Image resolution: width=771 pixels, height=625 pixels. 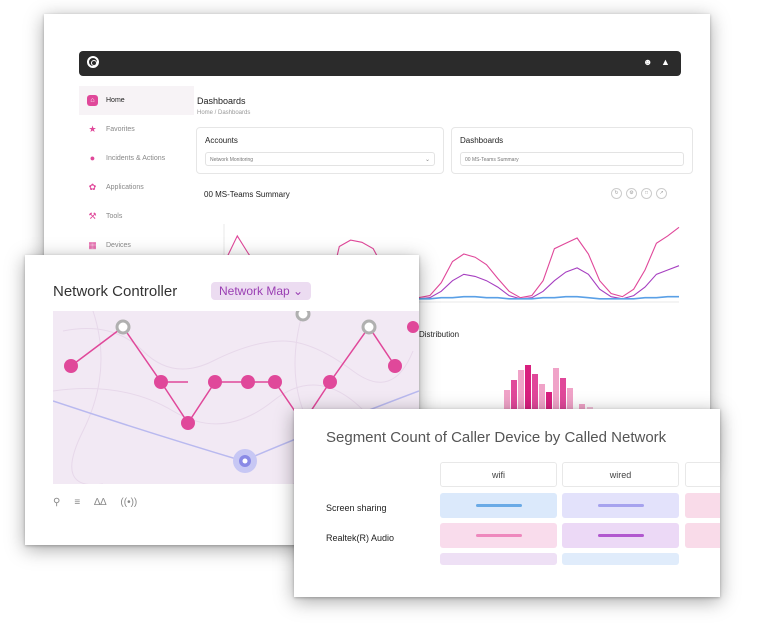 I want to click on incident-icon: ●, so click(x=92, y=158).